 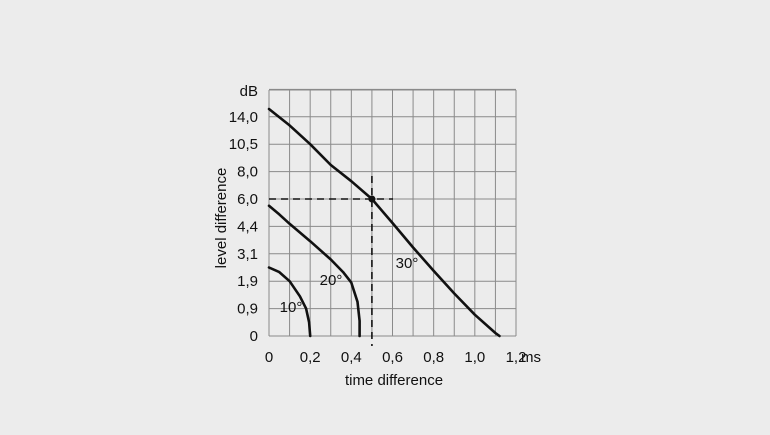 What do you see at coordinates (349, 285) in the screenshot?
I see `series-labels: 10° 20° 30°` at bounding box center [349, 285].